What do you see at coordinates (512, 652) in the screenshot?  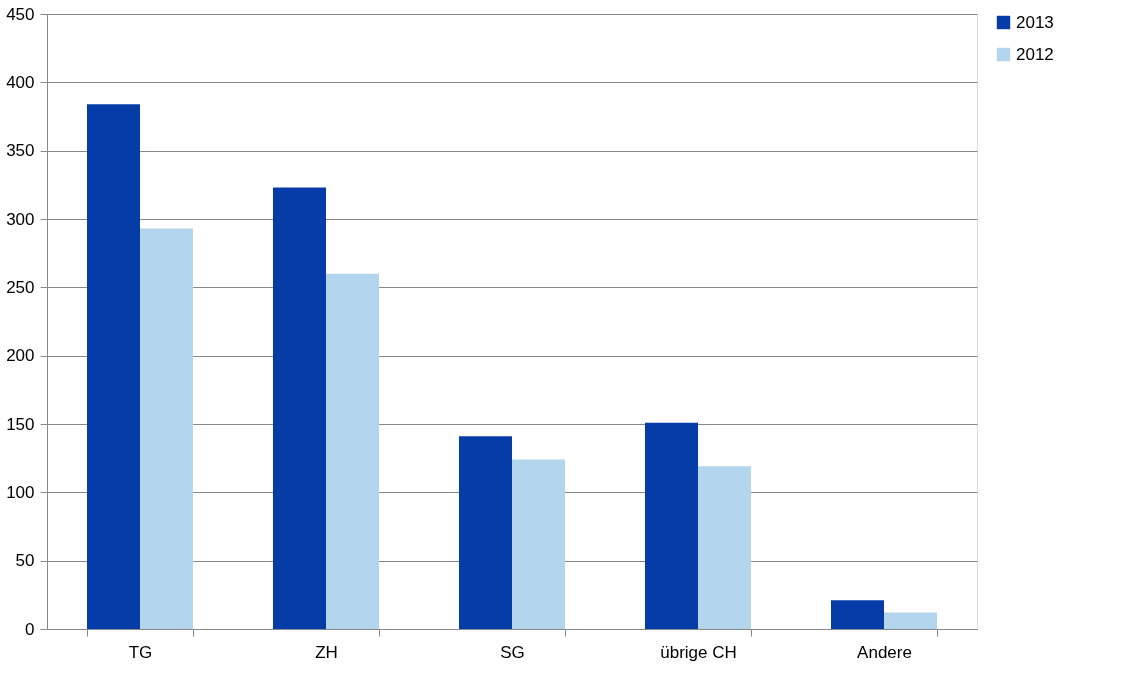 I see `x-tick-label: SG` at bounding box center [512, 652].